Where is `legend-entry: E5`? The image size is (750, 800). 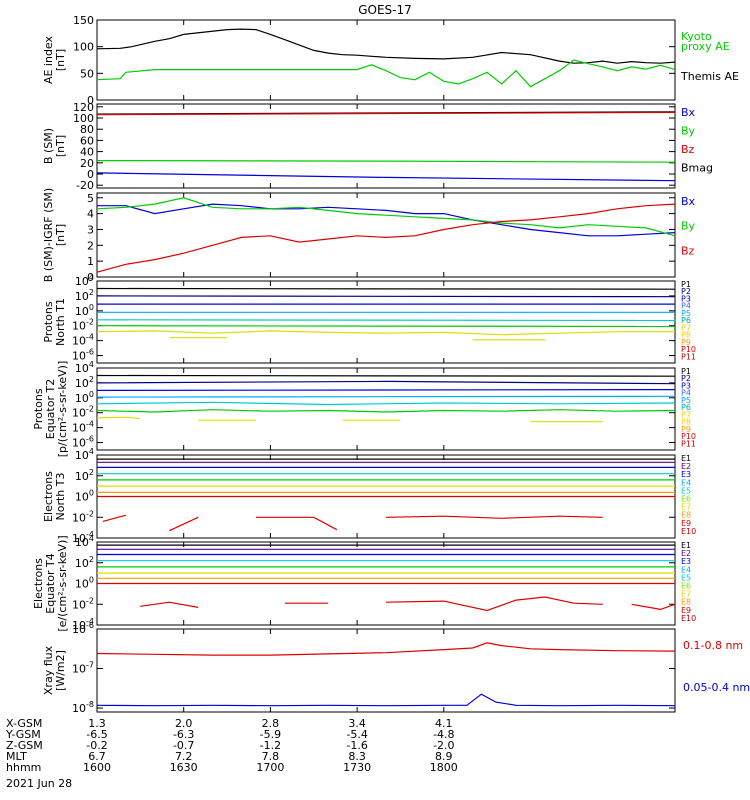
legend-entry: E5 is located at coordinates (686, 490).